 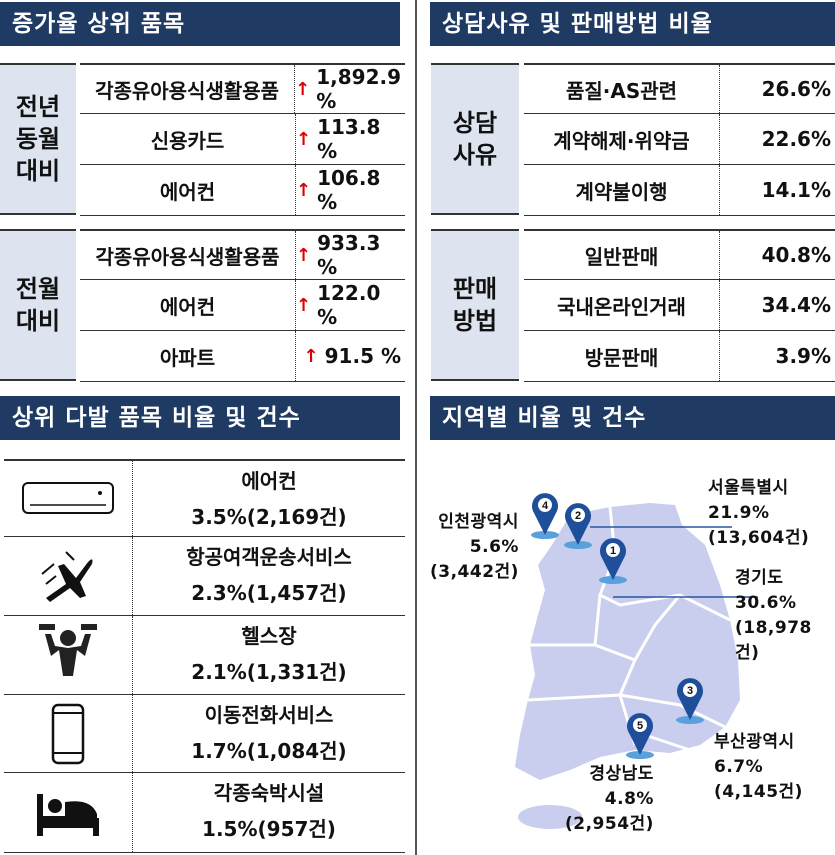 What do you see at coordinates (803, 356) in the screenshot?
I see `value-text: 3.9%` at bounding box center [803, 356].